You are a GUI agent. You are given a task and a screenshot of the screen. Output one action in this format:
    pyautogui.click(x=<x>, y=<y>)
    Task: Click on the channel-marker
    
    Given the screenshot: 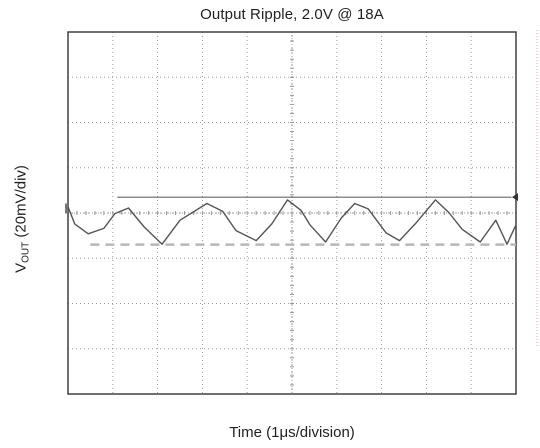 What is the action you would take?
    pyautogui.click(x=66, y=208)
    